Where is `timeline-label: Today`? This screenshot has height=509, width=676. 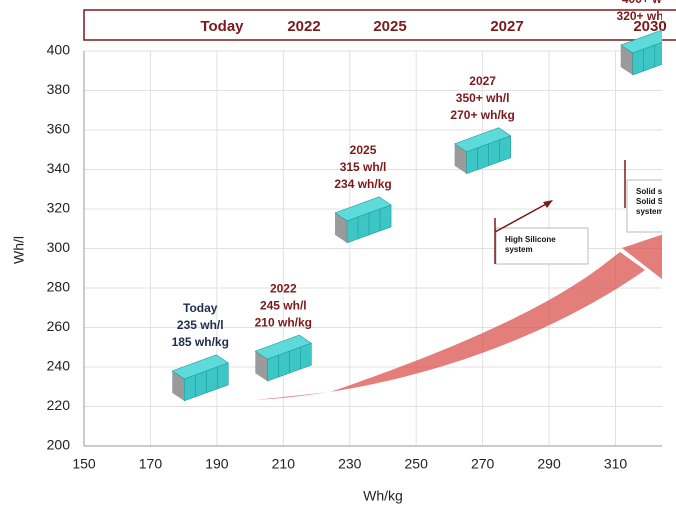 timeline-label: Today is located at coordinates (222, 26).